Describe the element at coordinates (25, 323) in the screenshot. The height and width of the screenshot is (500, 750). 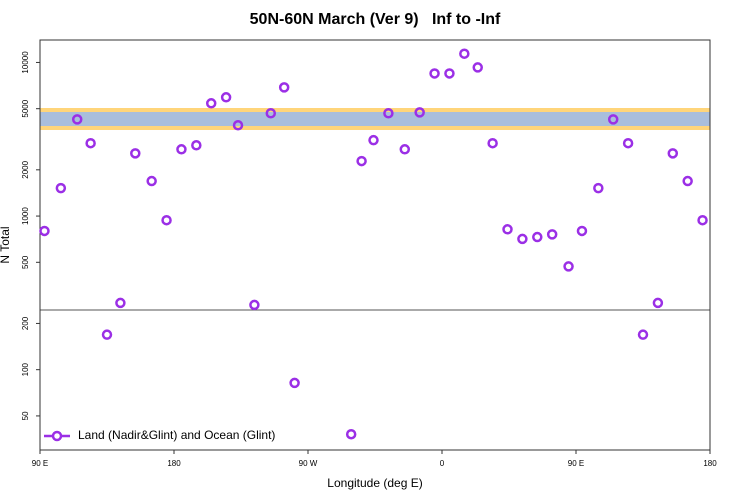
I see `y-tick-label: 200` at that location.